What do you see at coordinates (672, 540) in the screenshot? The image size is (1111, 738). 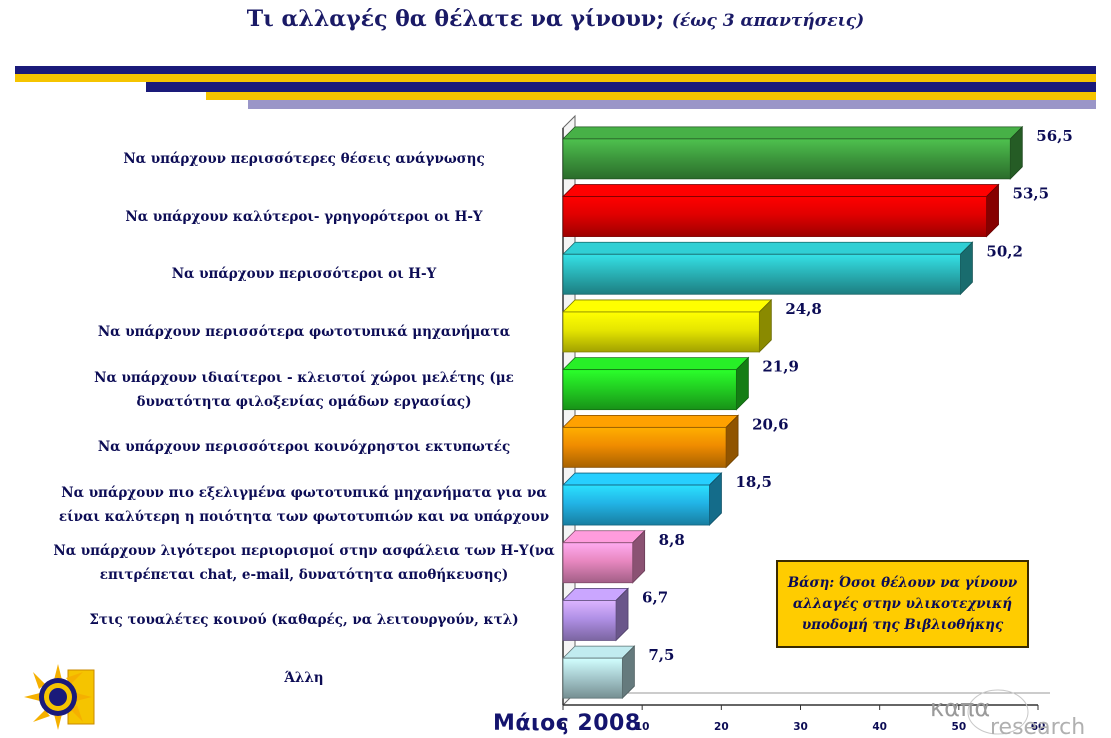 I see `bar-value-label: 8,8` at bounding box center [672, 540].